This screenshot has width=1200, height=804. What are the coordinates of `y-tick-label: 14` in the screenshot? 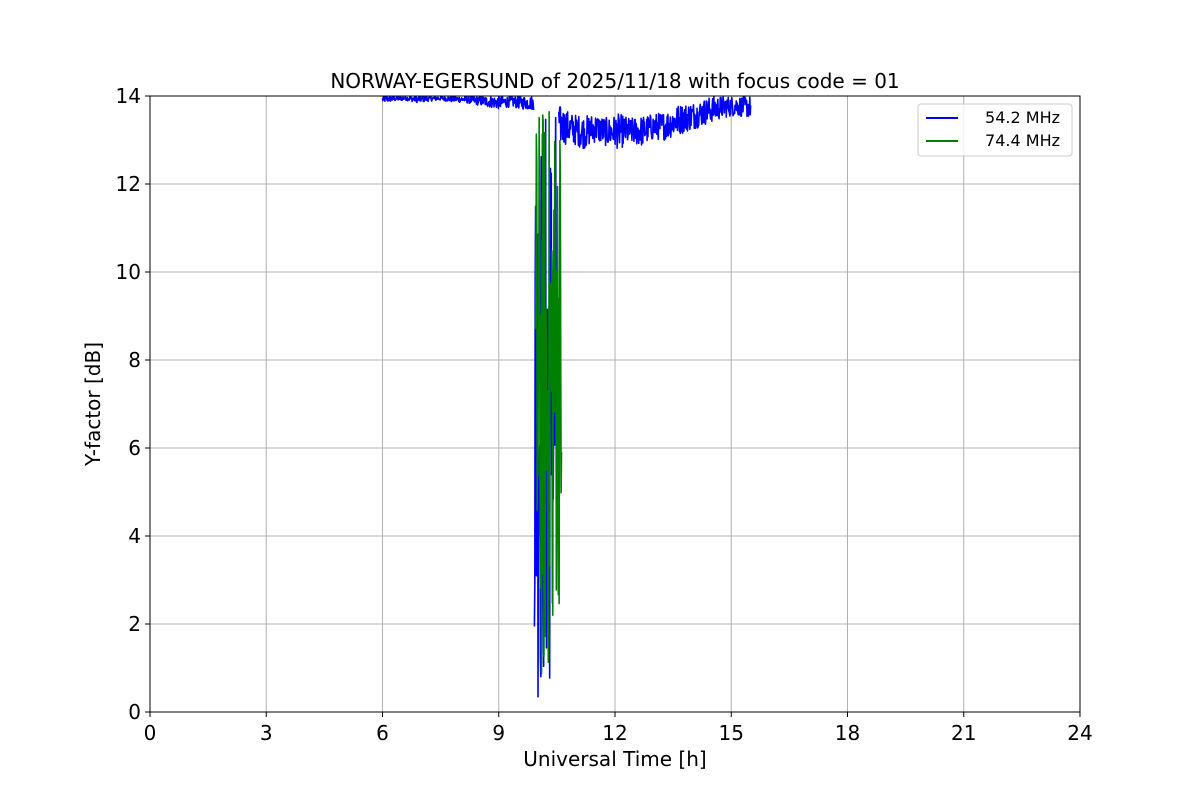 It's located at (128, 96).